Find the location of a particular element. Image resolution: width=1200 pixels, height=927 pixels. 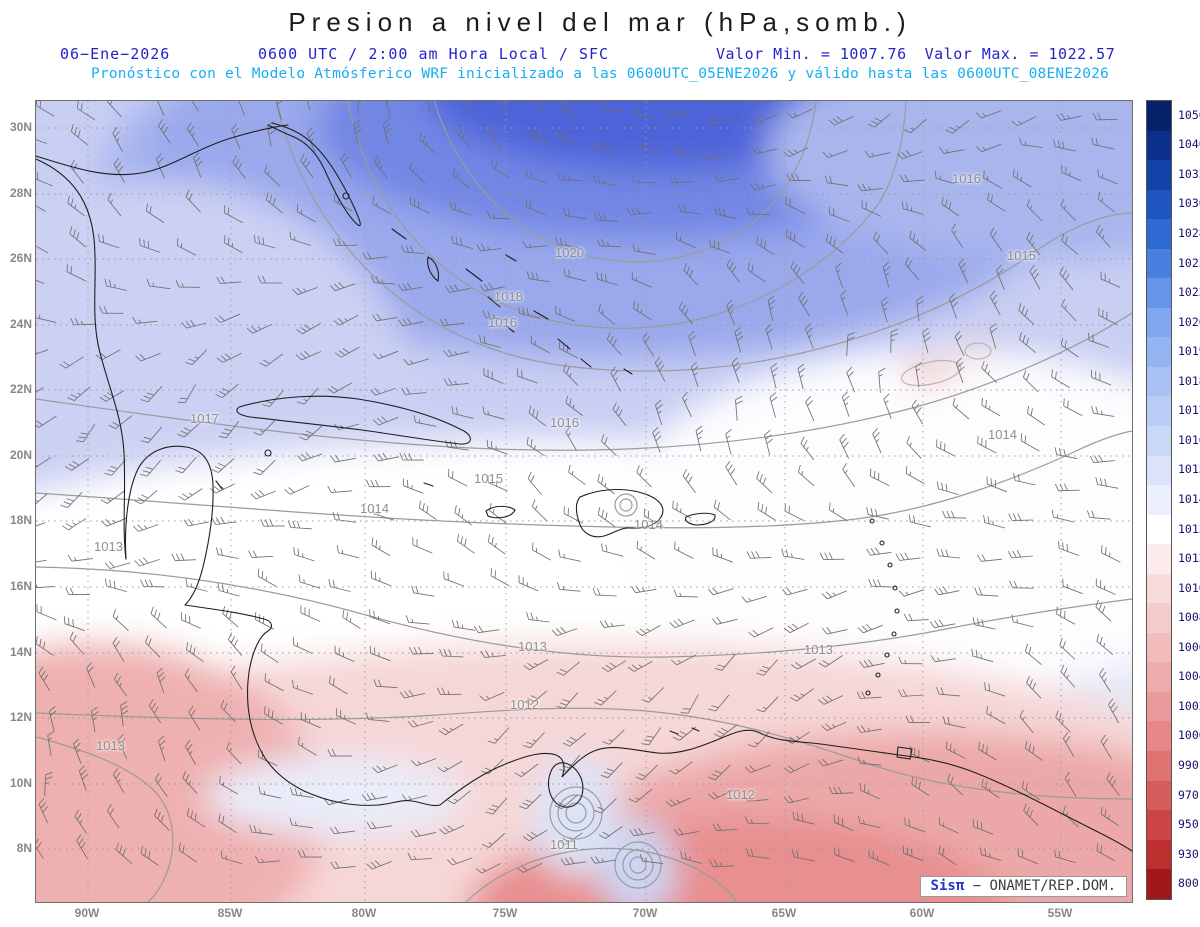

lat-tick-label: 18N is located at coordinates (20, 520).